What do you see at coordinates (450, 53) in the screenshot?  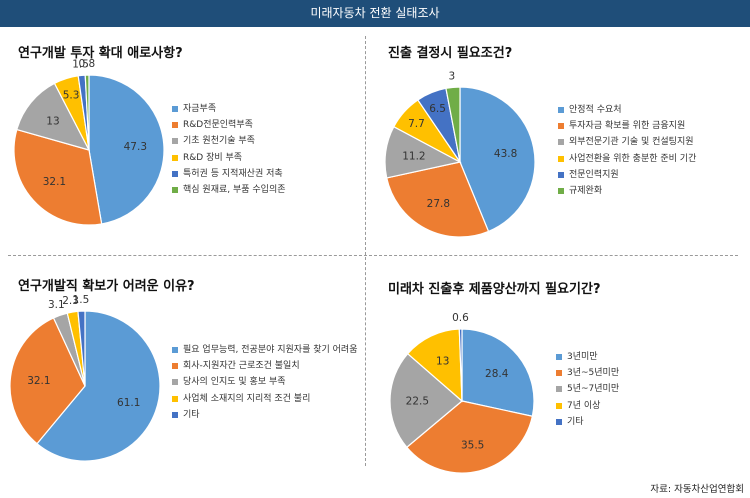 I see `chart-2-title: 진출 결정시 필요조건?` at bounding box center [450, 53].